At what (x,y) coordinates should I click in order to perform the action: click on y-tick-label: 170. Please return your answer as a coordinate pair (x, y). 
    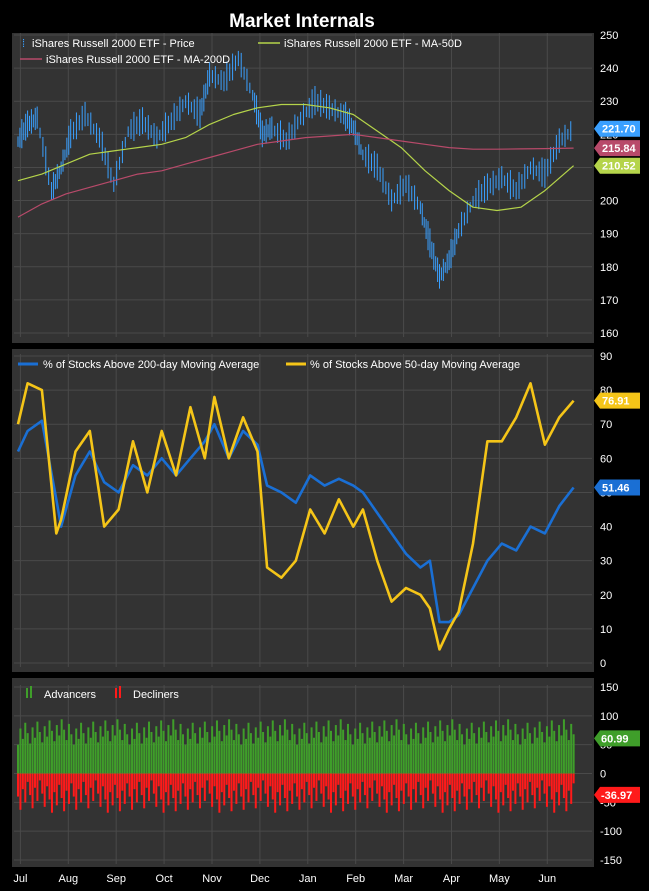
    Looking at the image, I should click on (609, 301).